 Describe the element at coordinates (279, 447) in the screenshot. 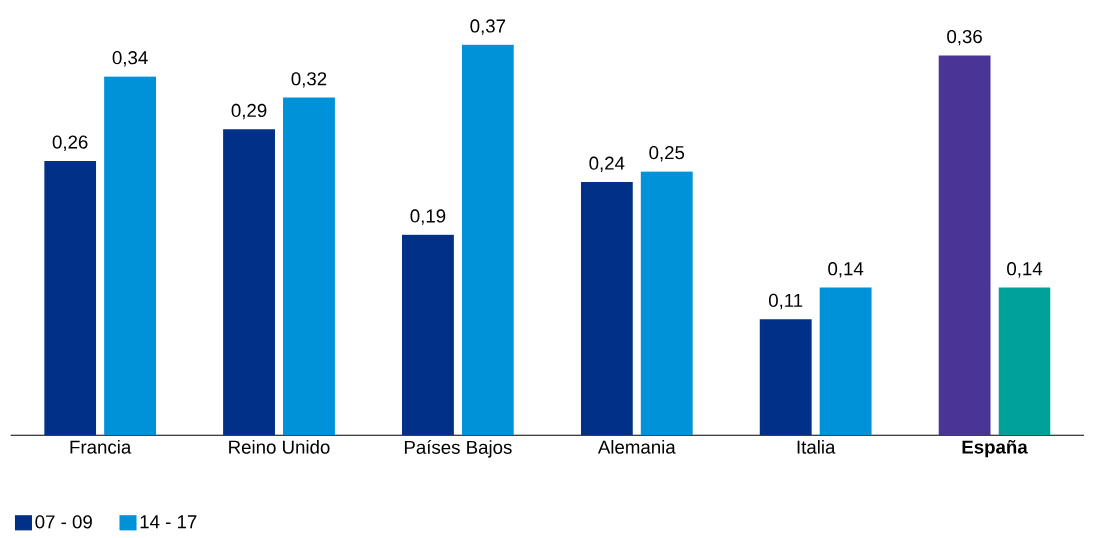

I see `x-tick-label: Reino Unido` at that location.